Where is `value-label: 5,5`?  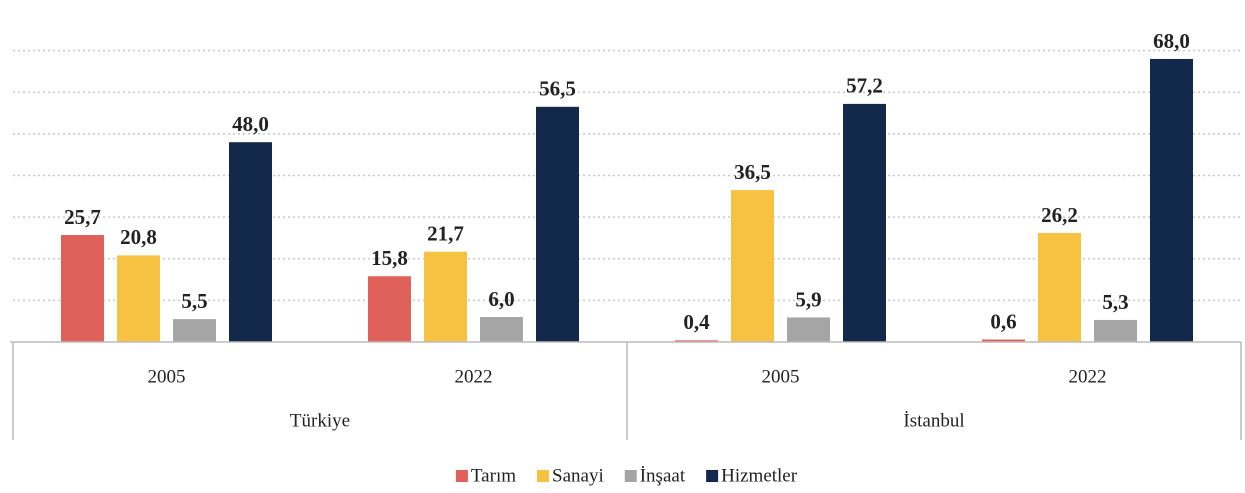 value-label: 5,5 is located at coordinates (194, 301).